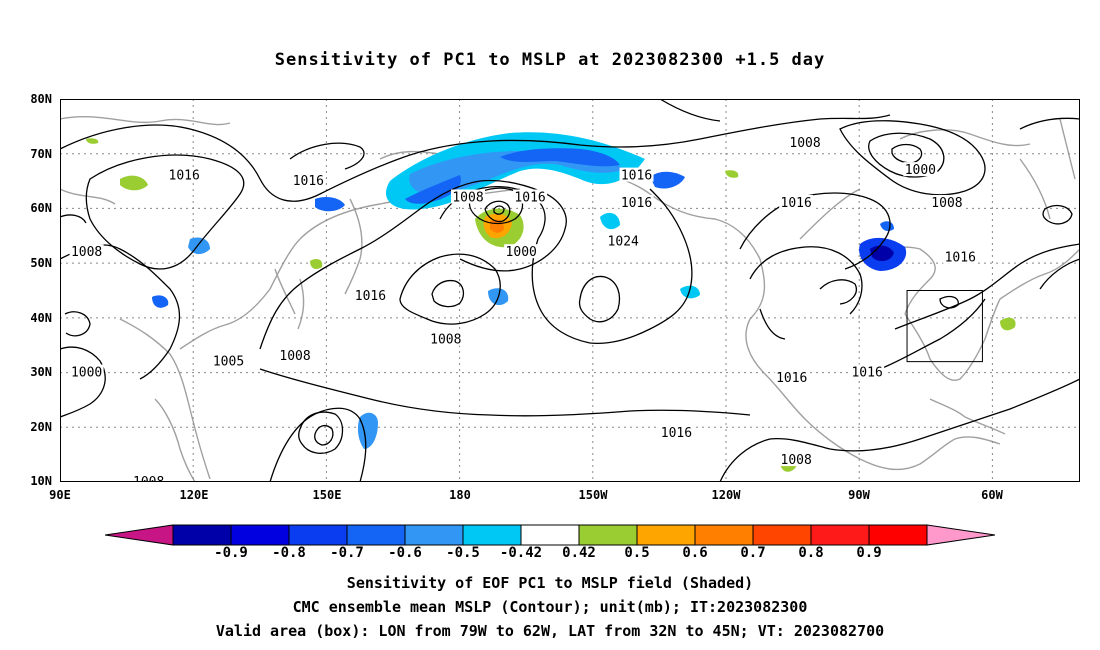  Describe the element at coordinates (726, 495) in the screenshot. I see `lon-label-120w: 120W` at that location.